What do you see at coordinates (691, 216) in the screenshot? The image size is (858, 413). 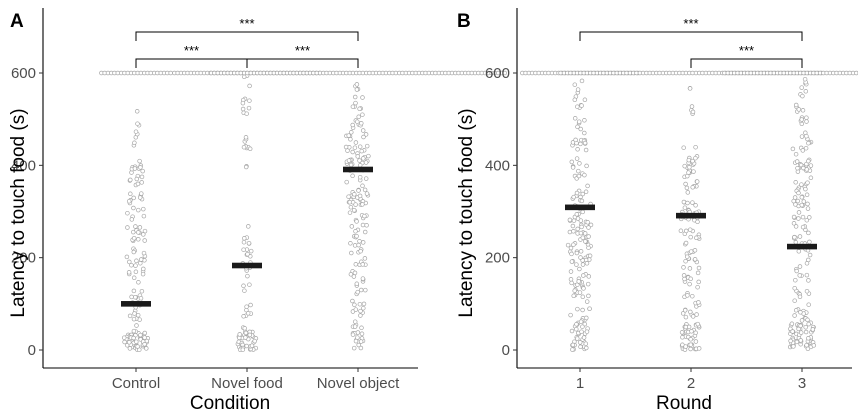 I see `median-bar` at bounding box center [691, 216].